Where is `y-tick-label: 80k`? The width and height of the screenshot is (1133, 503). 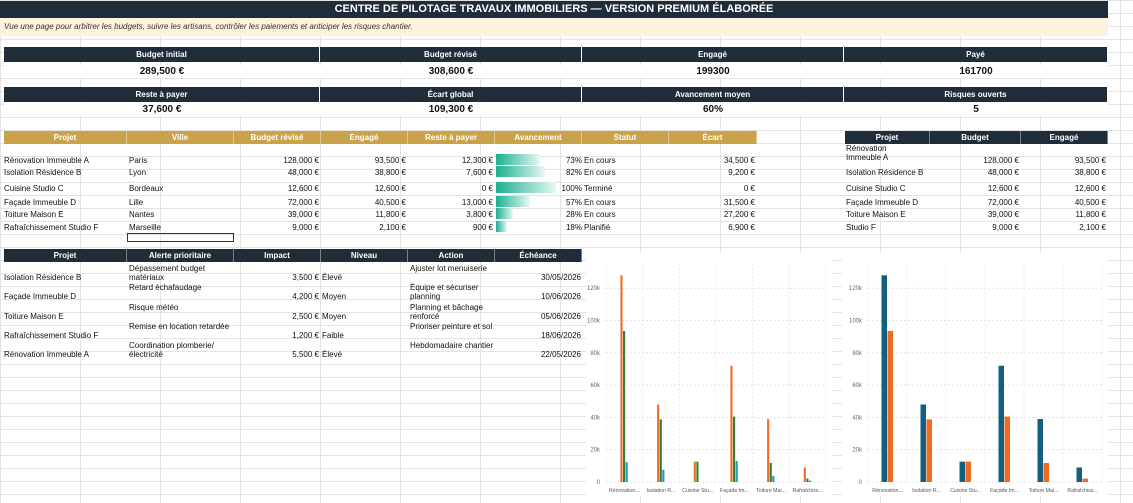 y-tick-label: 80k is located at coordinates (595, 354).